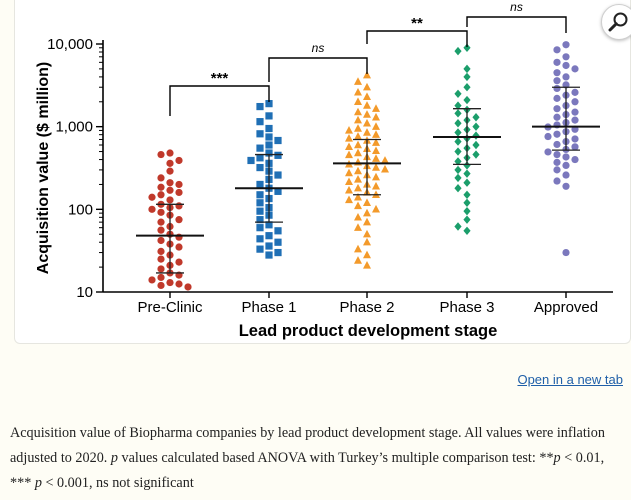 Image resolution: width=631 pixels, height=500 pixels. What do you see at coordinates (318, 48) in the screenshot?
I see `significance-label: ns` at bounding box center [318, 48].